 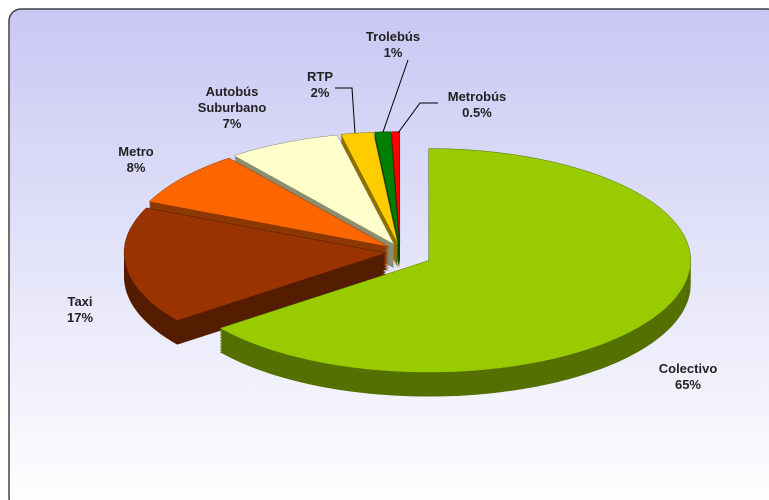 What do you see at coordinates (477, 112) in the screenshot?
I see `value-label: 0.5%` at bounding box center [477, 112].